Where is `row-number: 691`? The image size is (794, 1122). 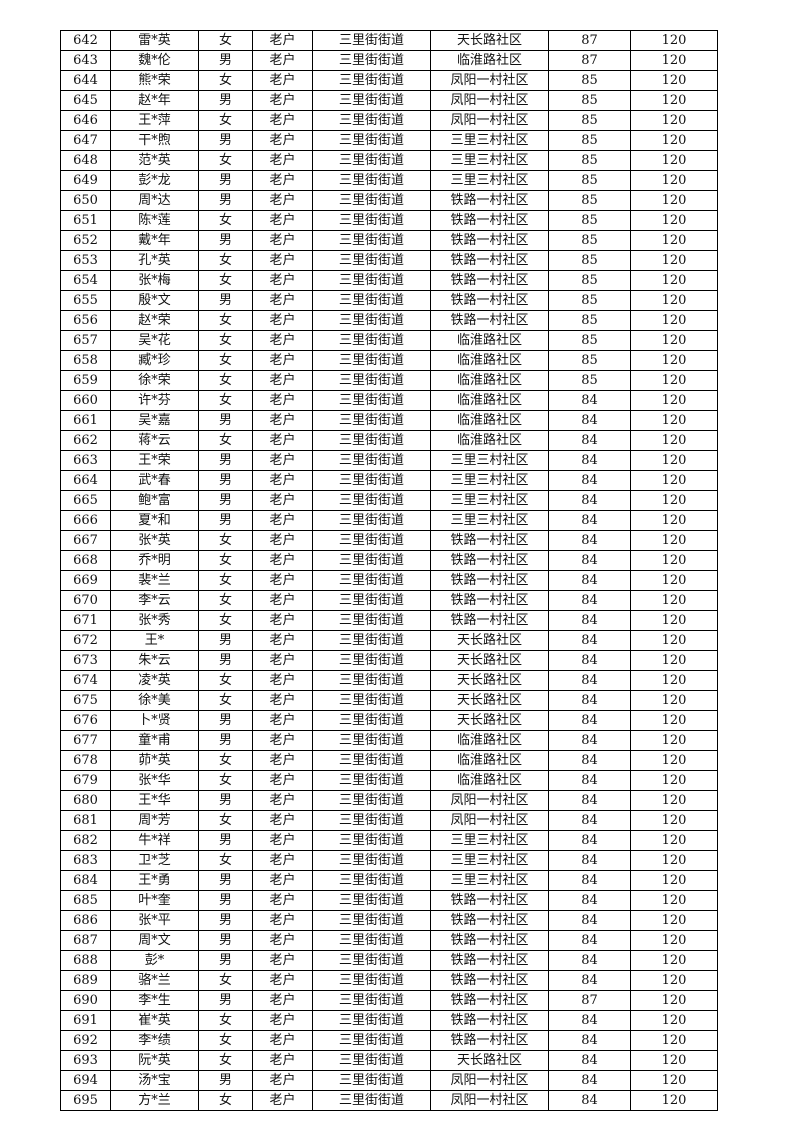
row-number: 691 is located at coordinates (85, 1020).